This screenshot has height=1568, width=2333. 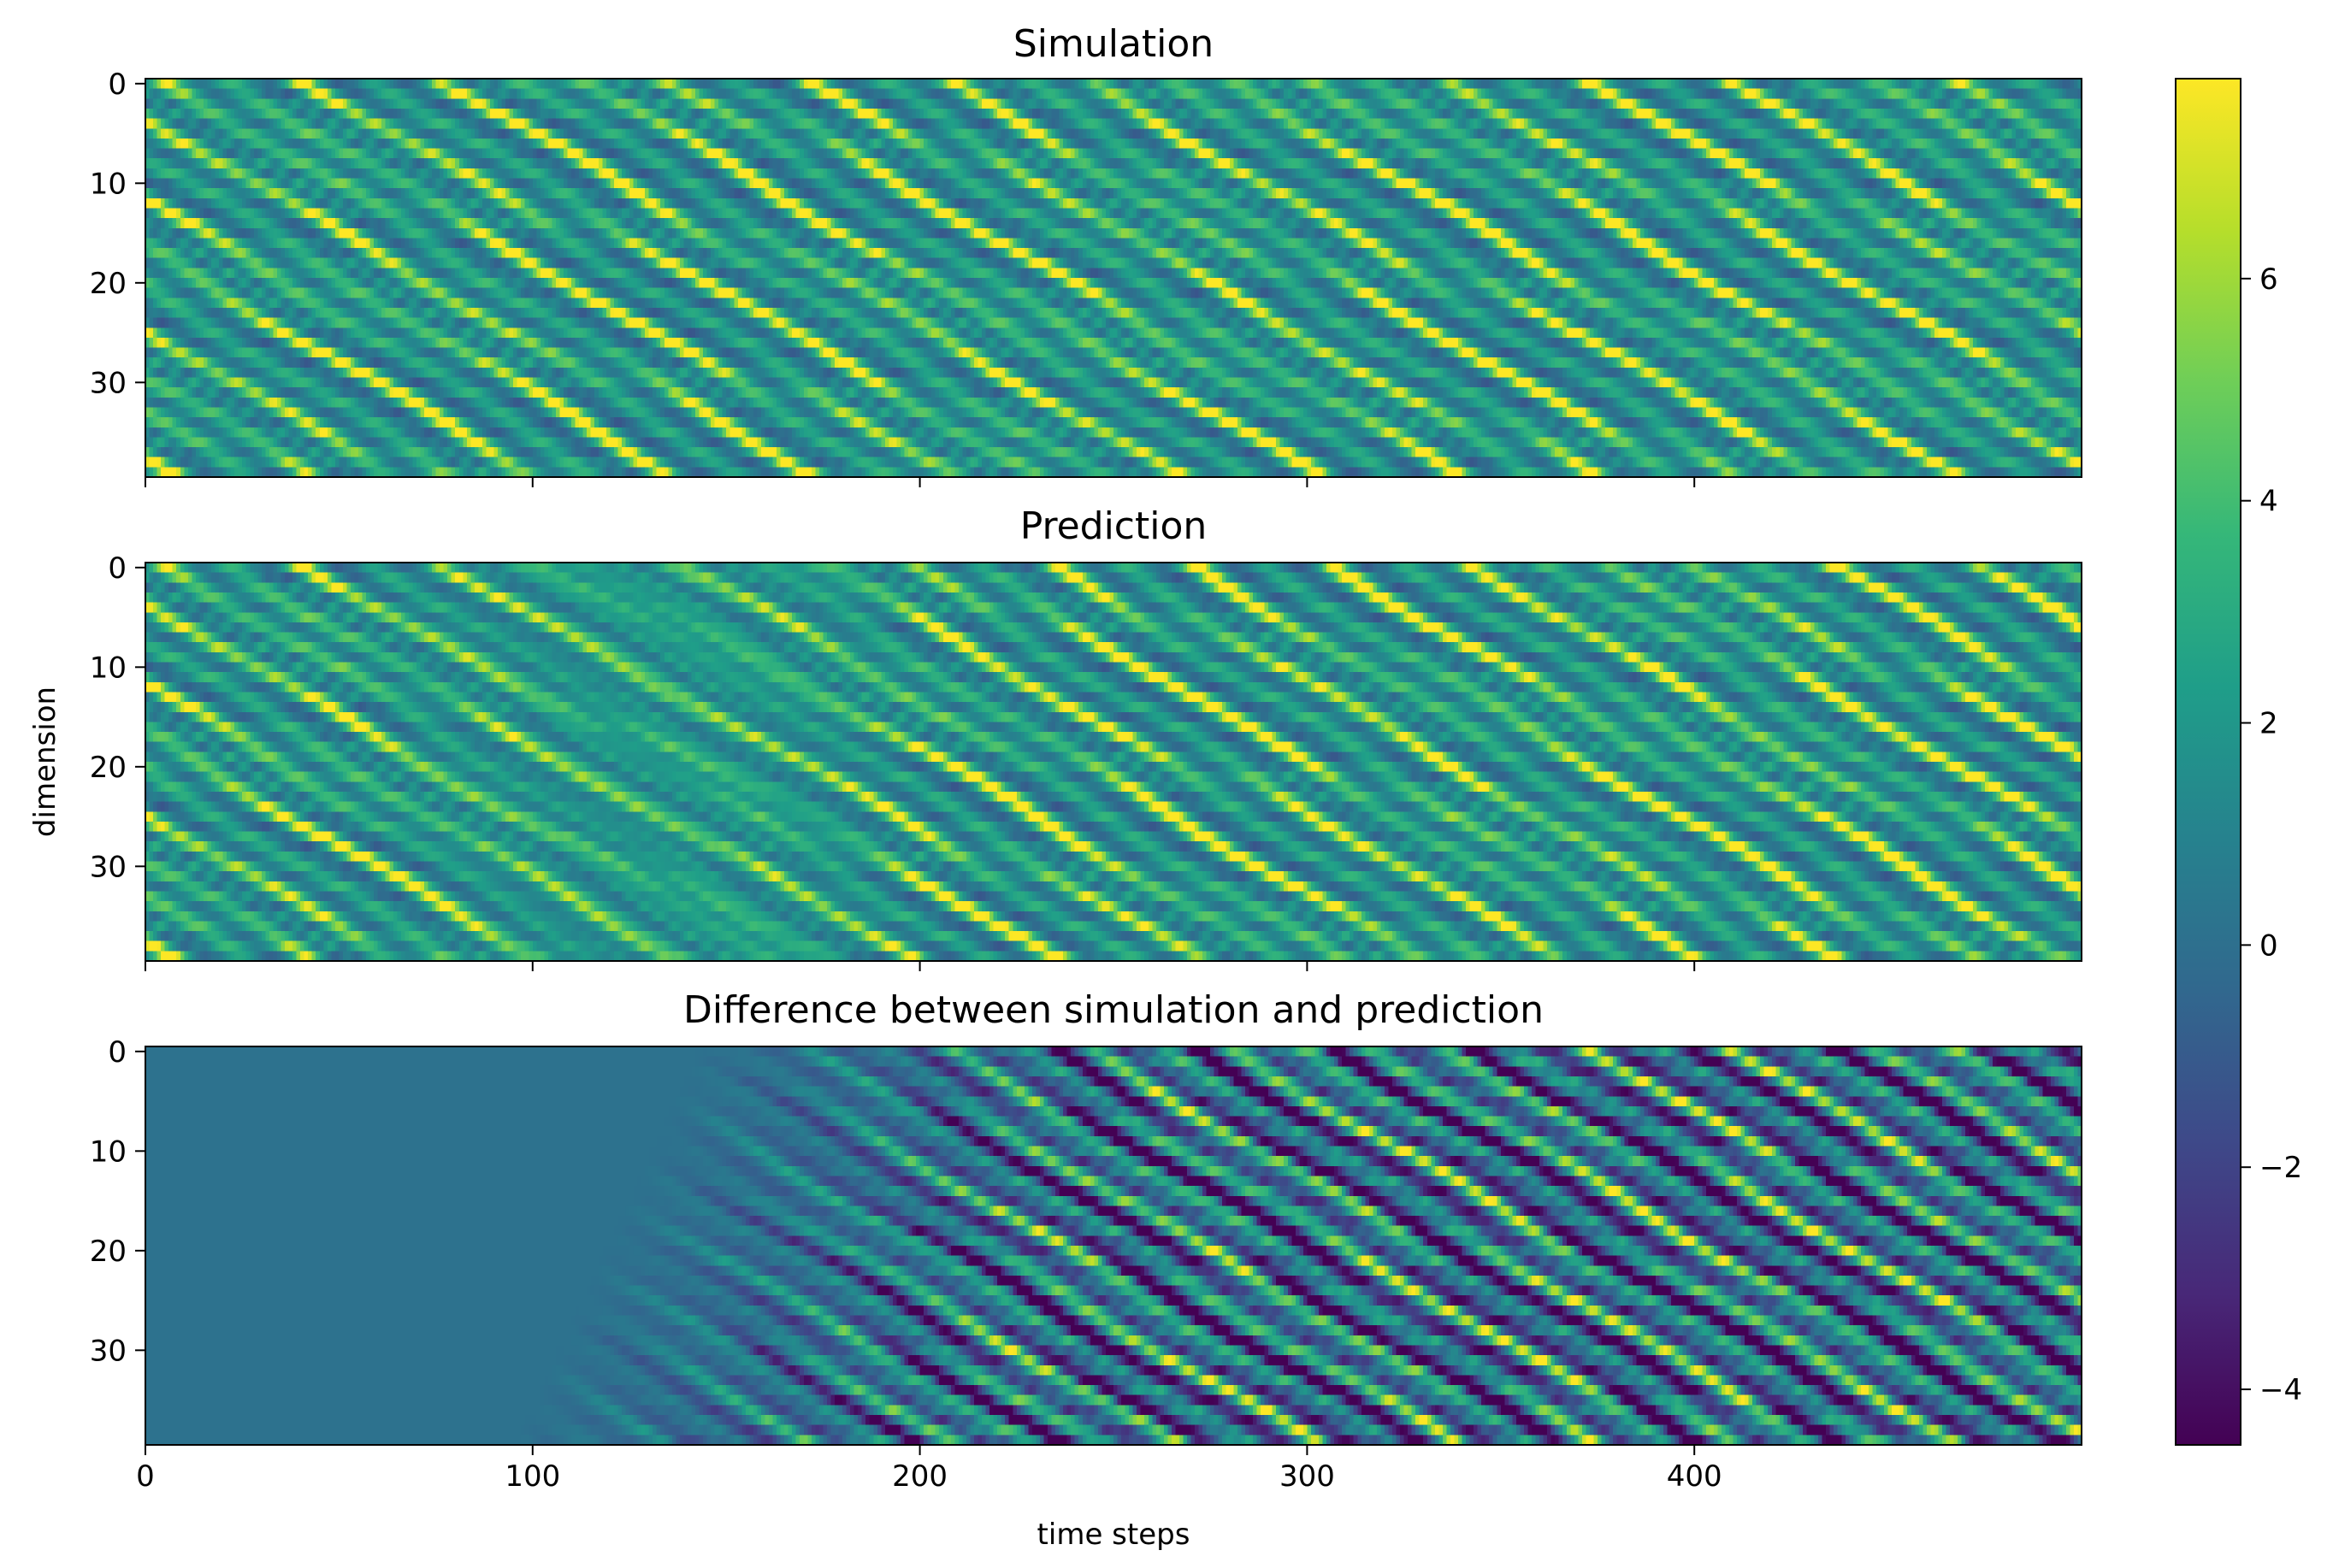 I want to click on colorbar-tick-label: −4, so click(x=2281, y=1390).